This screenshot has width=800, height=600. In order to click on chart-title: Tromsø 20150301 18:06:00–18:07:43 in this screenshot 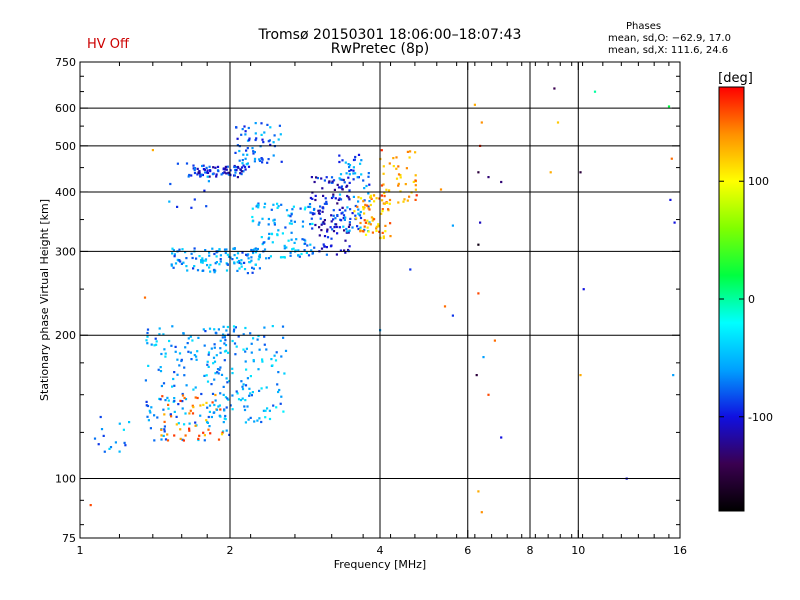, I will do `click(390, 35)`.